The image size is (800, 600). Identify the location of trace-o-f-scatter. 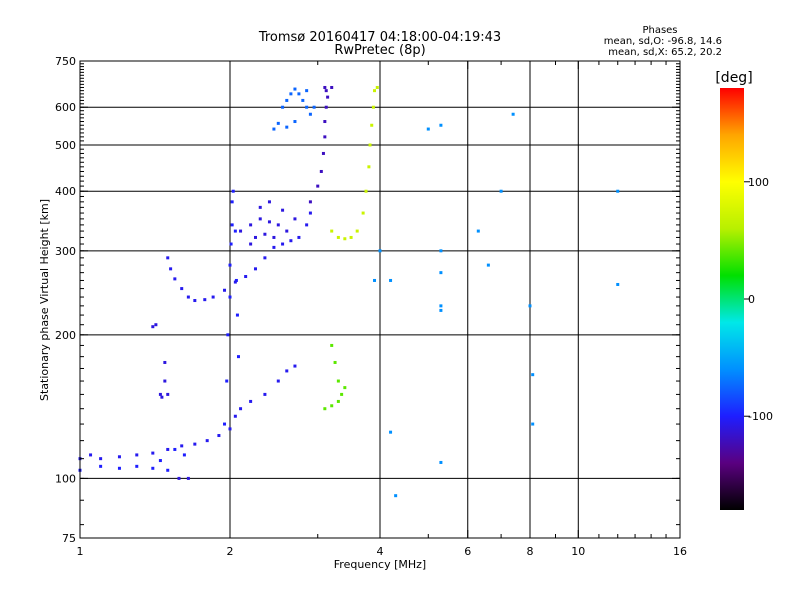
(268, 223).